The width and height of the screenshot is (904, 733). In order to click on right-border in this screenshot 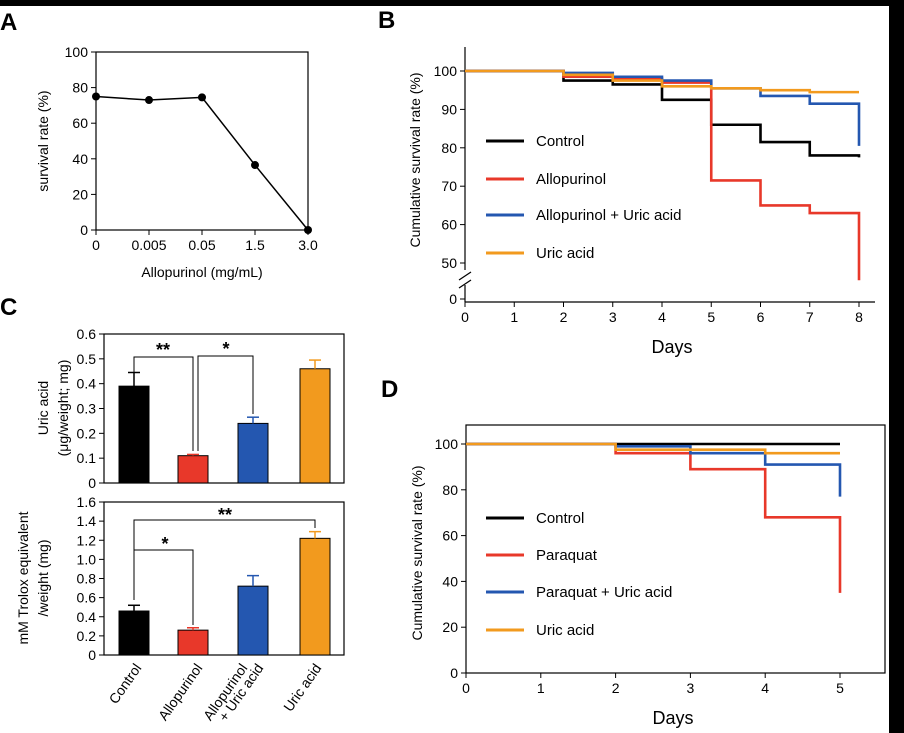, I will do `click(896, 366)`.